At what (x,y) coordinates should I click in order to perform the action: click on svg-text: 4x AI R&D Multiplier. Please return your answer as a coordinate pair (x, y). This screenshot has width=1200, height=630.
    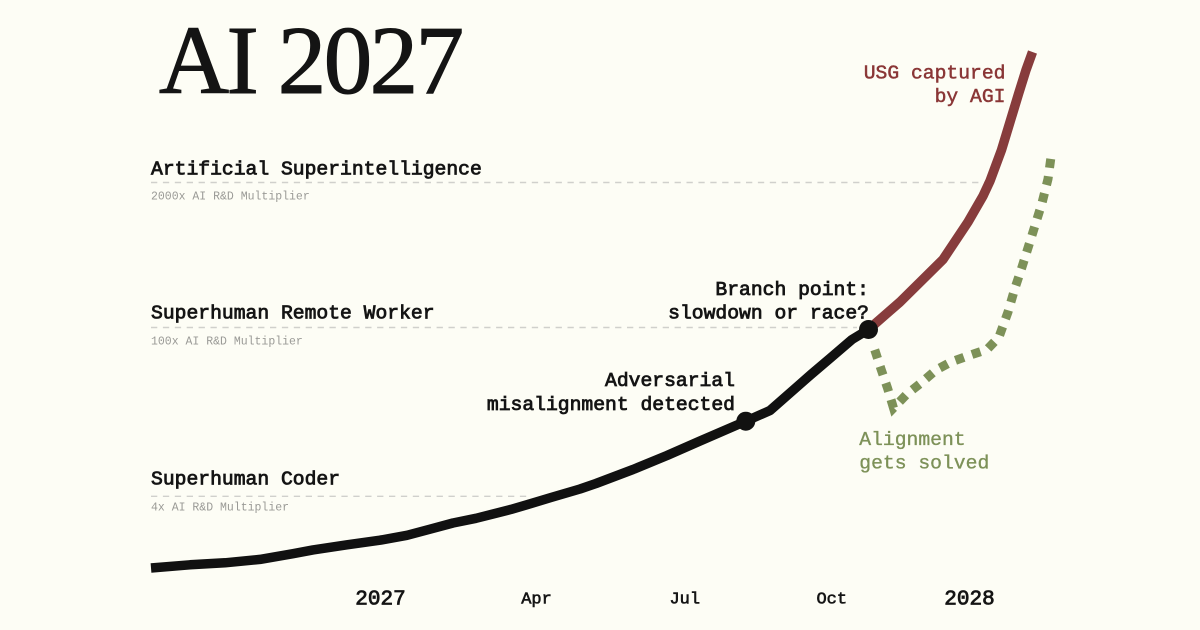
    Looking at the image, I should click on (220, 508).